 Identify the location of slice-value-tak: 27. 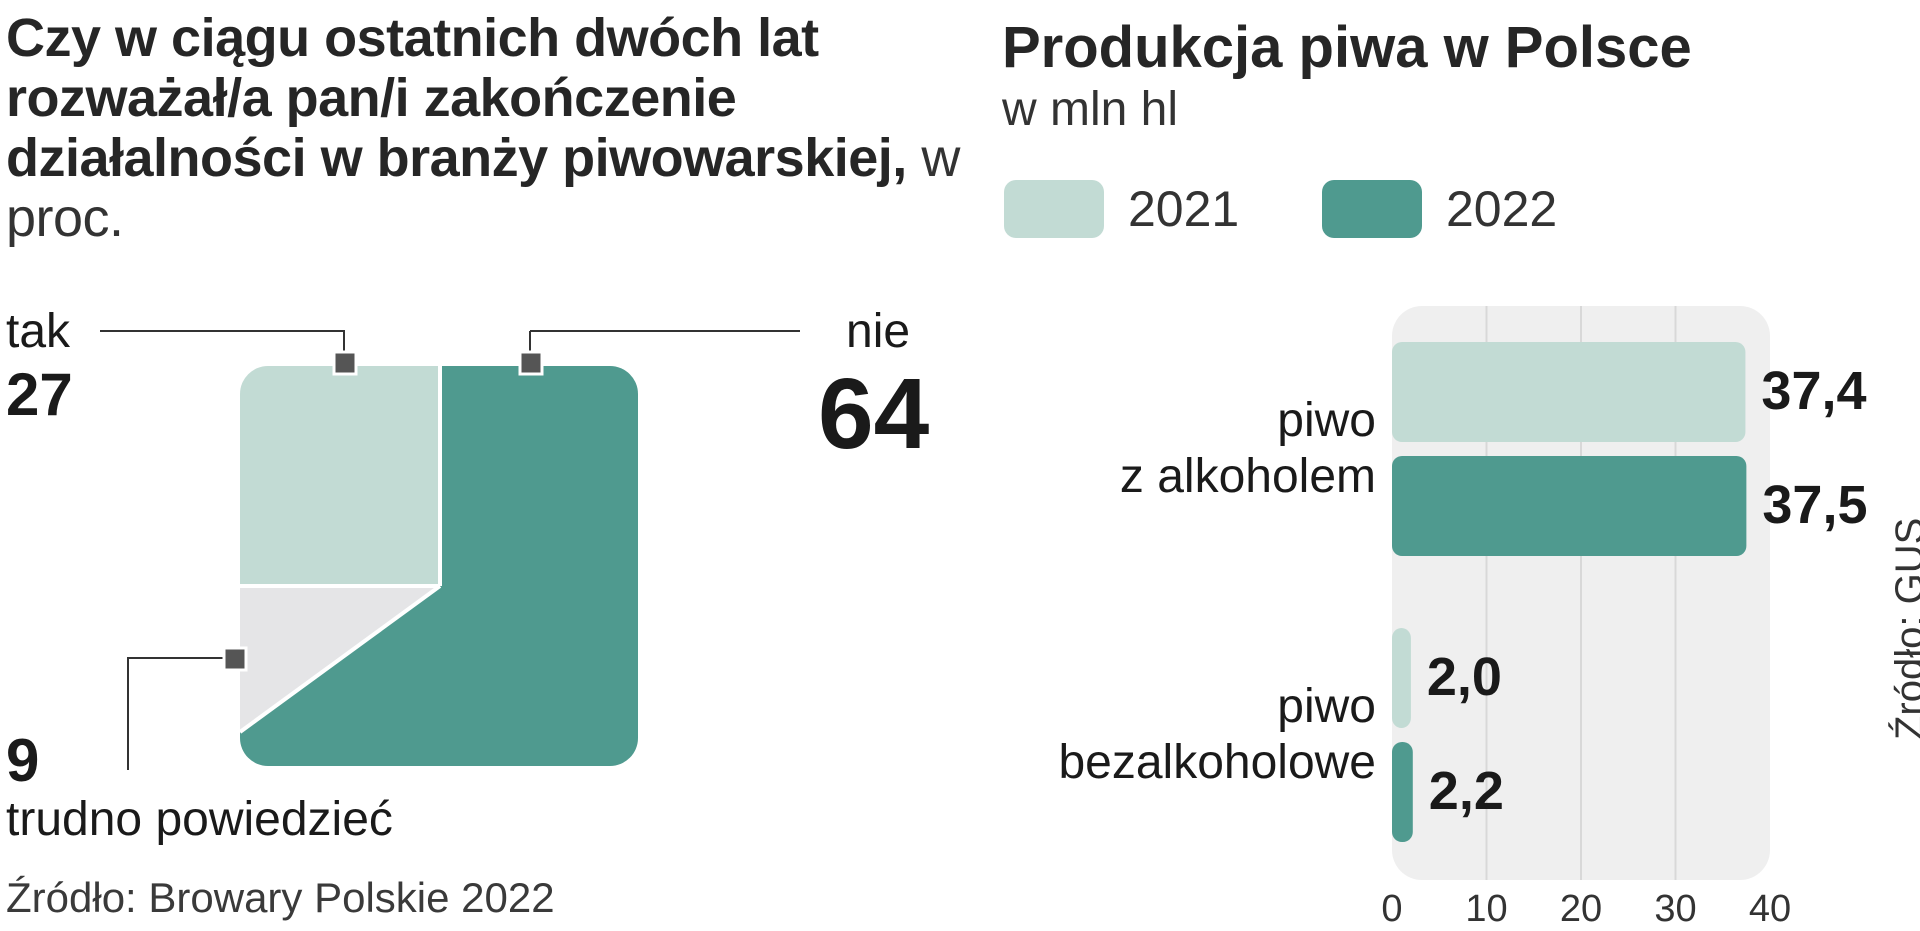
(39, 394).